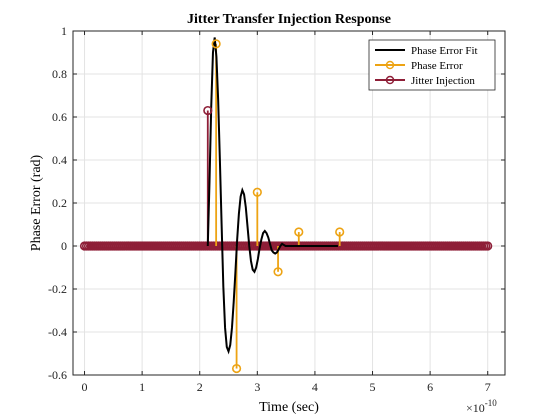 The height and width of the screenshot is (420, 560). Describe the element at coordinates (443, 81) in the screenshot. I see `legend-entry-jitter-injection-label: Jitter Injection` at that location.